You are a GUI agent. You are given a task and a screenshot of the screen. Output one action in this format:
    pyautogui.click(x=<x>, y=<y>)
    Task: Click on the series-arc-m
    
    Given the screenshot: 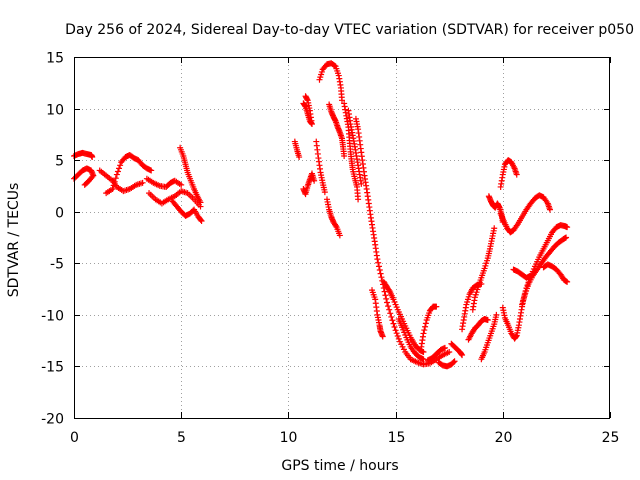 What is the action you would take?
    pyautogui.click(x=320, y=167)
    